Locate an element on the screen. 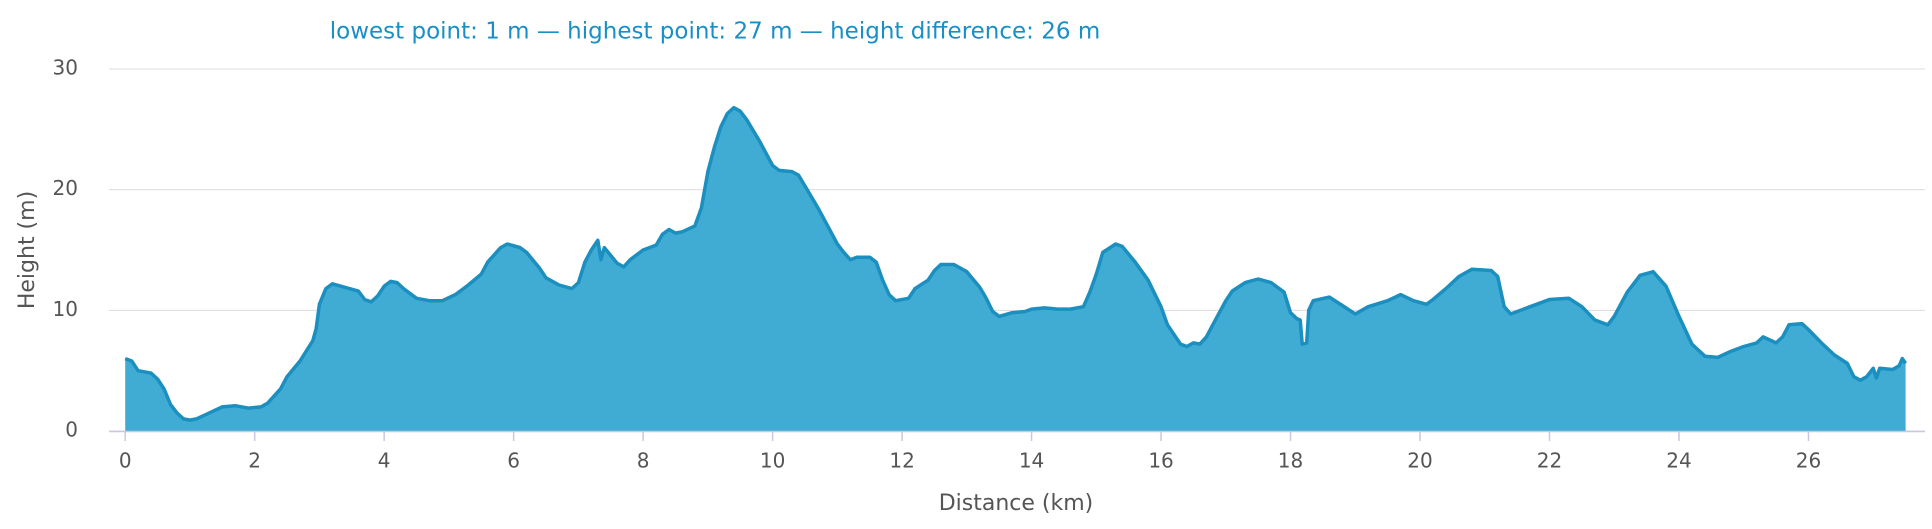 This screenshot has width=1932, height=529. x-tick-label: 24 is located at coordinates (1678, 461).